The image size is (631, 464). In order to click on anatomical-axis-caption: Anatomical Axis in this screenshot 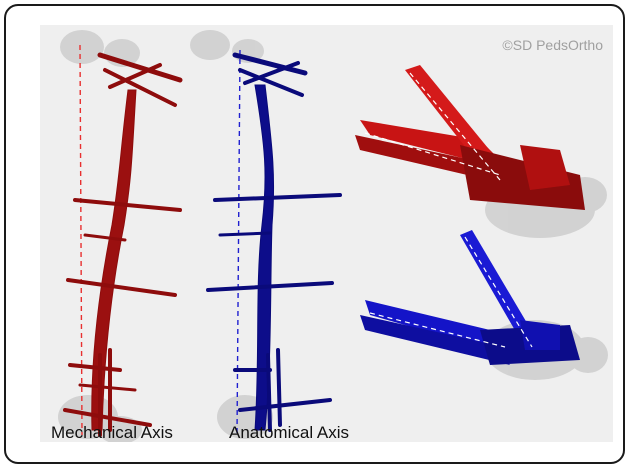, I will do `click(289, 432)`.